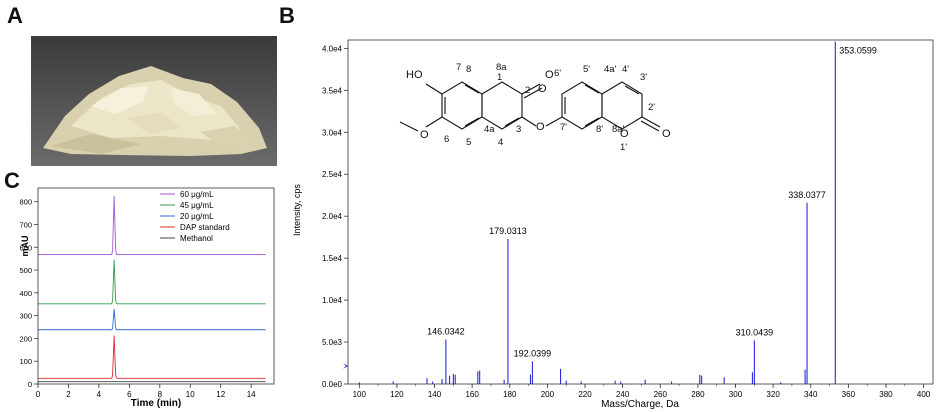 The height and width of the screenshot is (412, 941). I want to click on spectrum-y-tick-label: 2.5e4, so click(332, 174).